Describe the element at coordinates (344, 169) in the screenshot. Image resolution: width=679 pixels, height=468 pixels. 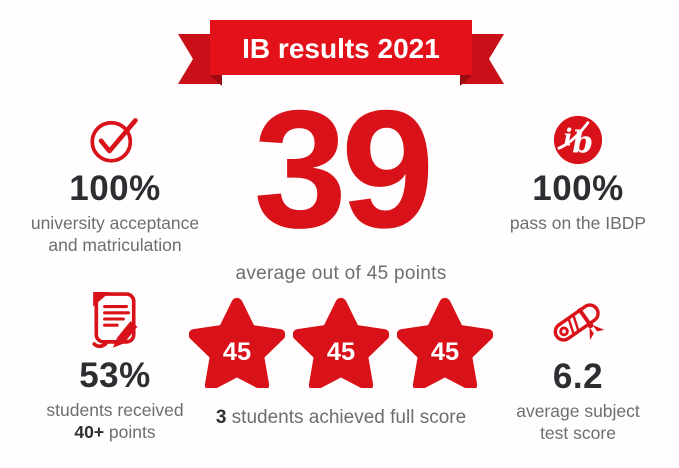
I see `average-score-value: 39` at that location.